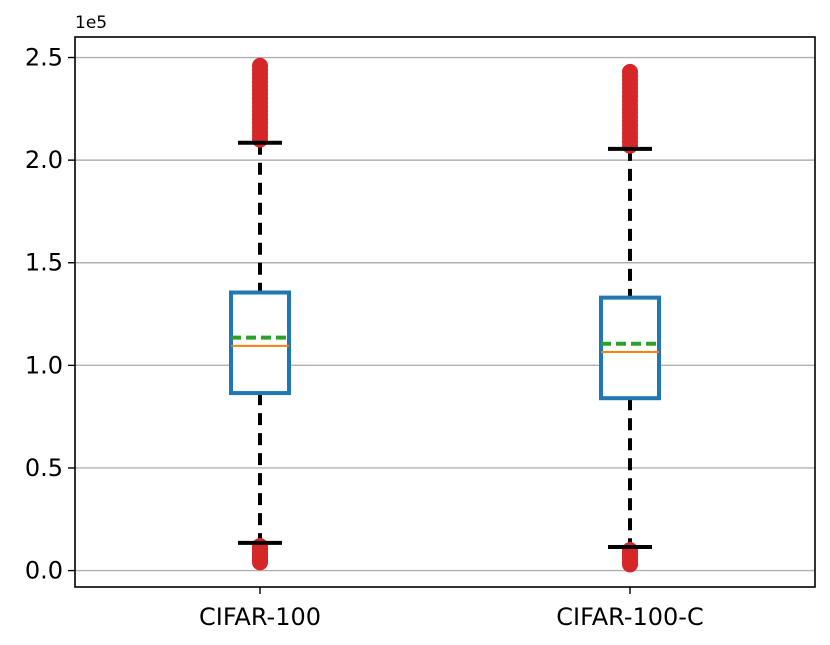 The image size is (830, 645). I want to click on y-tick-label: 1.5, so click(44, 263).